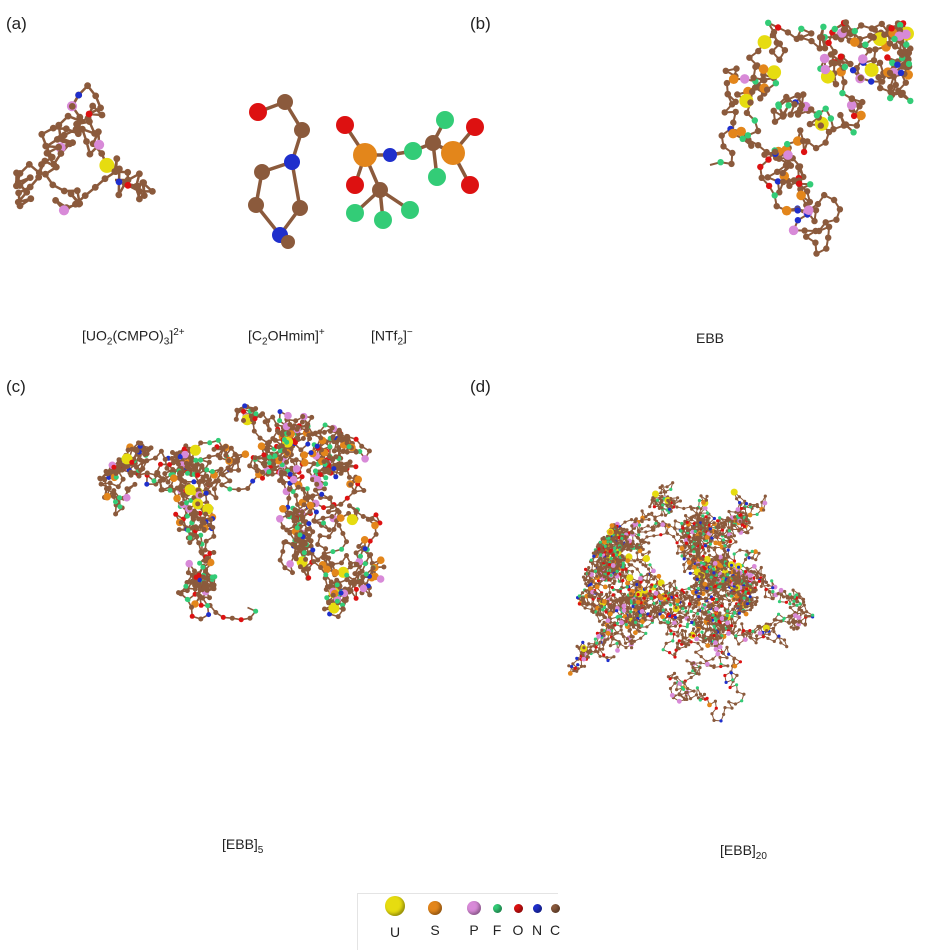  What do you see at coordinates (458, 921) in the screenshot?
I see `atom-legend: U S P F O N C` at bounding box center [458, 921].